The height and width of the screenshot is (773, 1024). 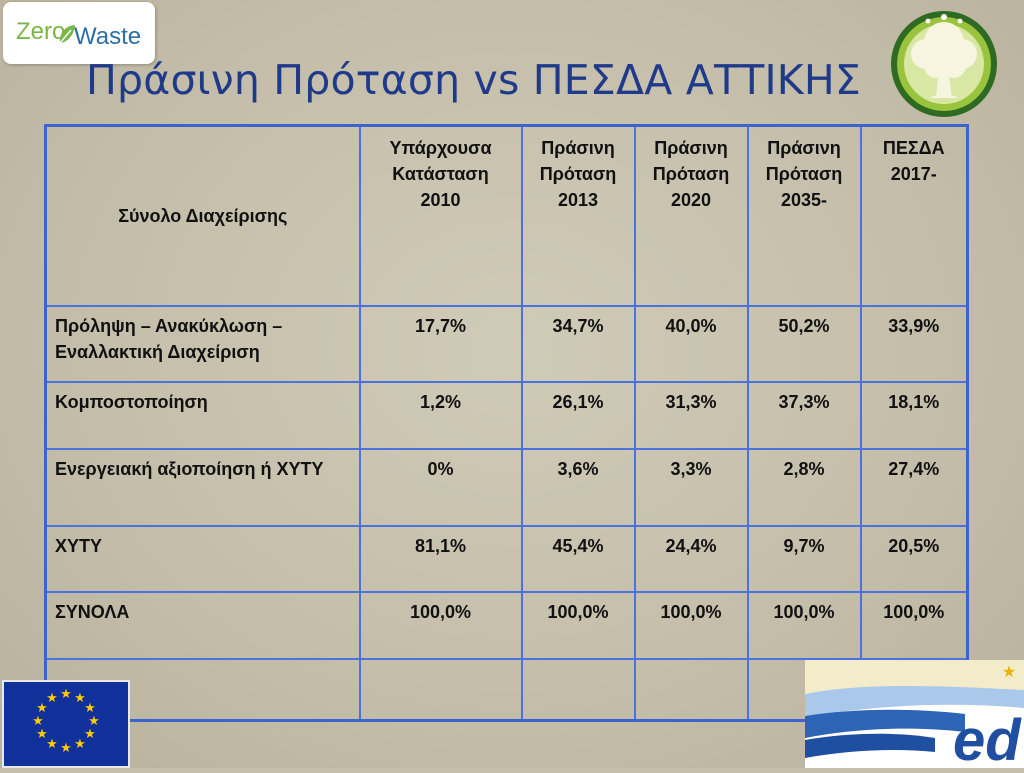 What do you see at coordinates (804, 215) in the screenshot?
I see `column-header-green-2035: Πράσινη Πρόταση 2035-` at bounding box center [804, 215].